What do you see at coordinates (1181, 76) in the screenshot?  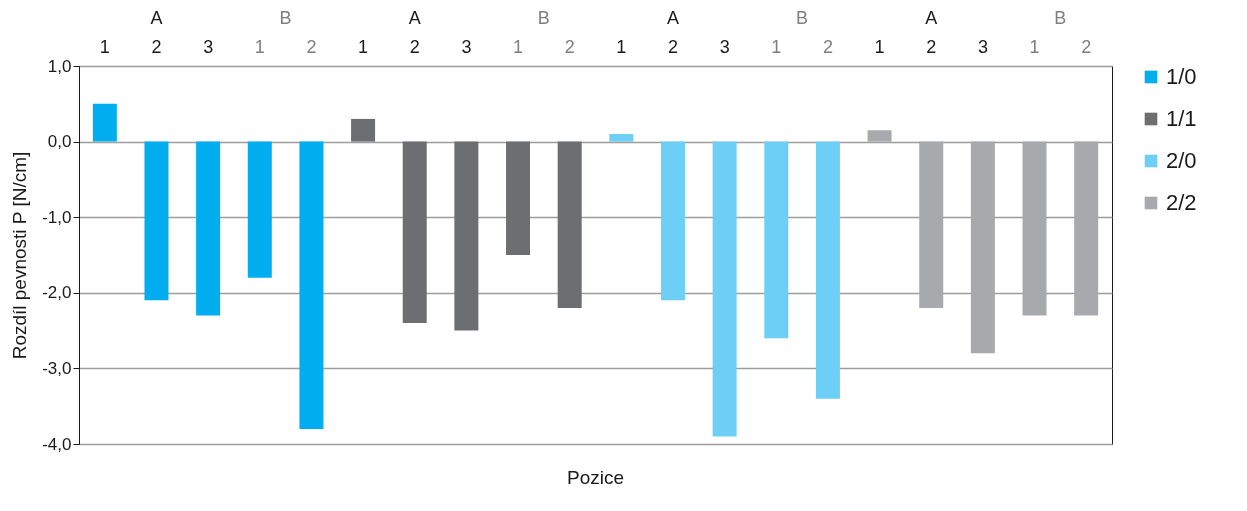 I see `legend-label: 1/0` at bounding box center [1181, 76].